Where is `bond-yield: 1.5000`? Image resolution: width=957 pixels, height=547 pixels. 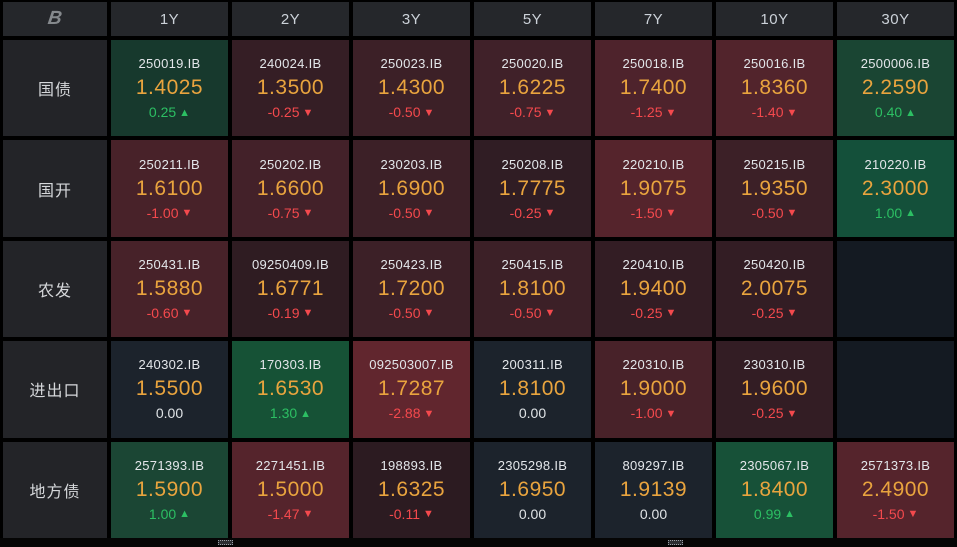 bond-yield: 1.5000 is located at coordinates (290, 489).